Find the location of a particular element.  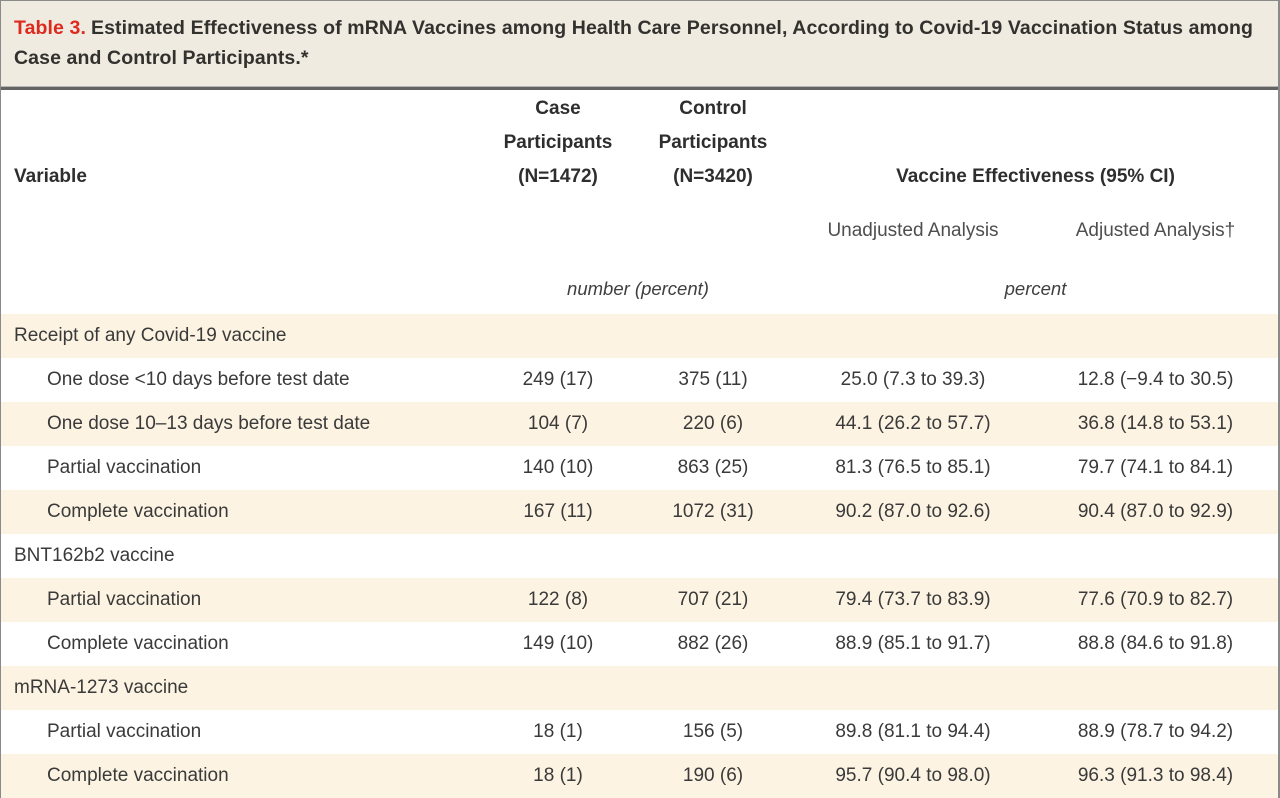

title-divider-rule is located at coordinates (639, 88).